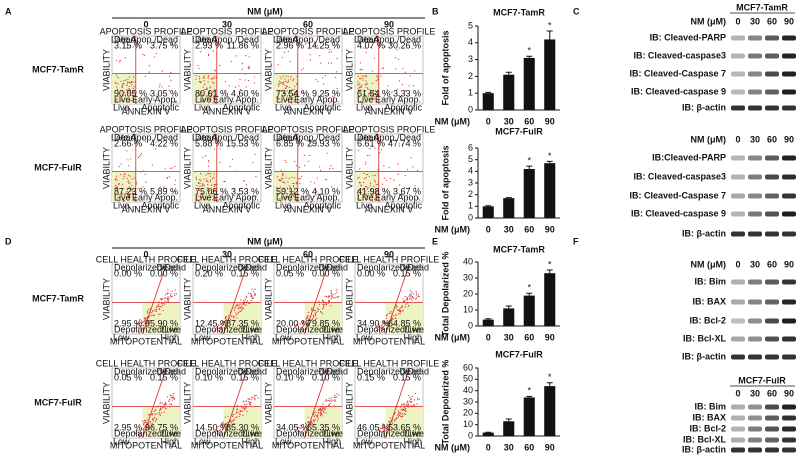 Image resolution: width=796 pixels, height=455 pixels. Describe the element at coordinates (529, 294) in the screenshot. I see `error-bar` at that location.